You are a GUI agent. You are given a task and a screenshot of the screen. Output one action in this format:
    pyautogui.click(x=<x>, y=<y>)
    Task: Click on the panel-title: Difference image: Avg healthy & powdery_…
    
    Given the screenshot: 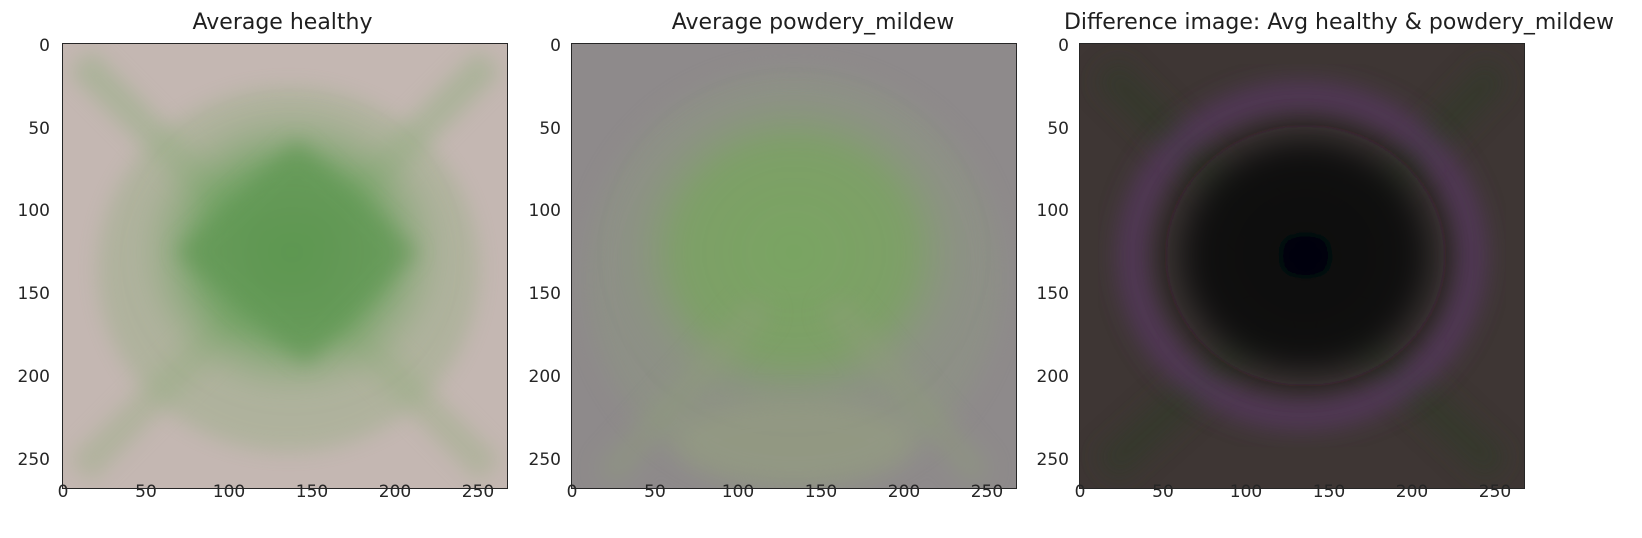 What is the action you would take?
    pyautogui.click(x=1338, y=22)
    